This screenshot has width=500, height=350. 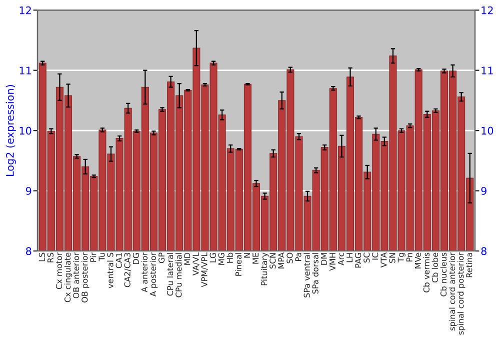 What do you see at coordinates (93, 257) in the screenshot?
I see `x-tick-label: Pir` at bounding box center [93, 257].